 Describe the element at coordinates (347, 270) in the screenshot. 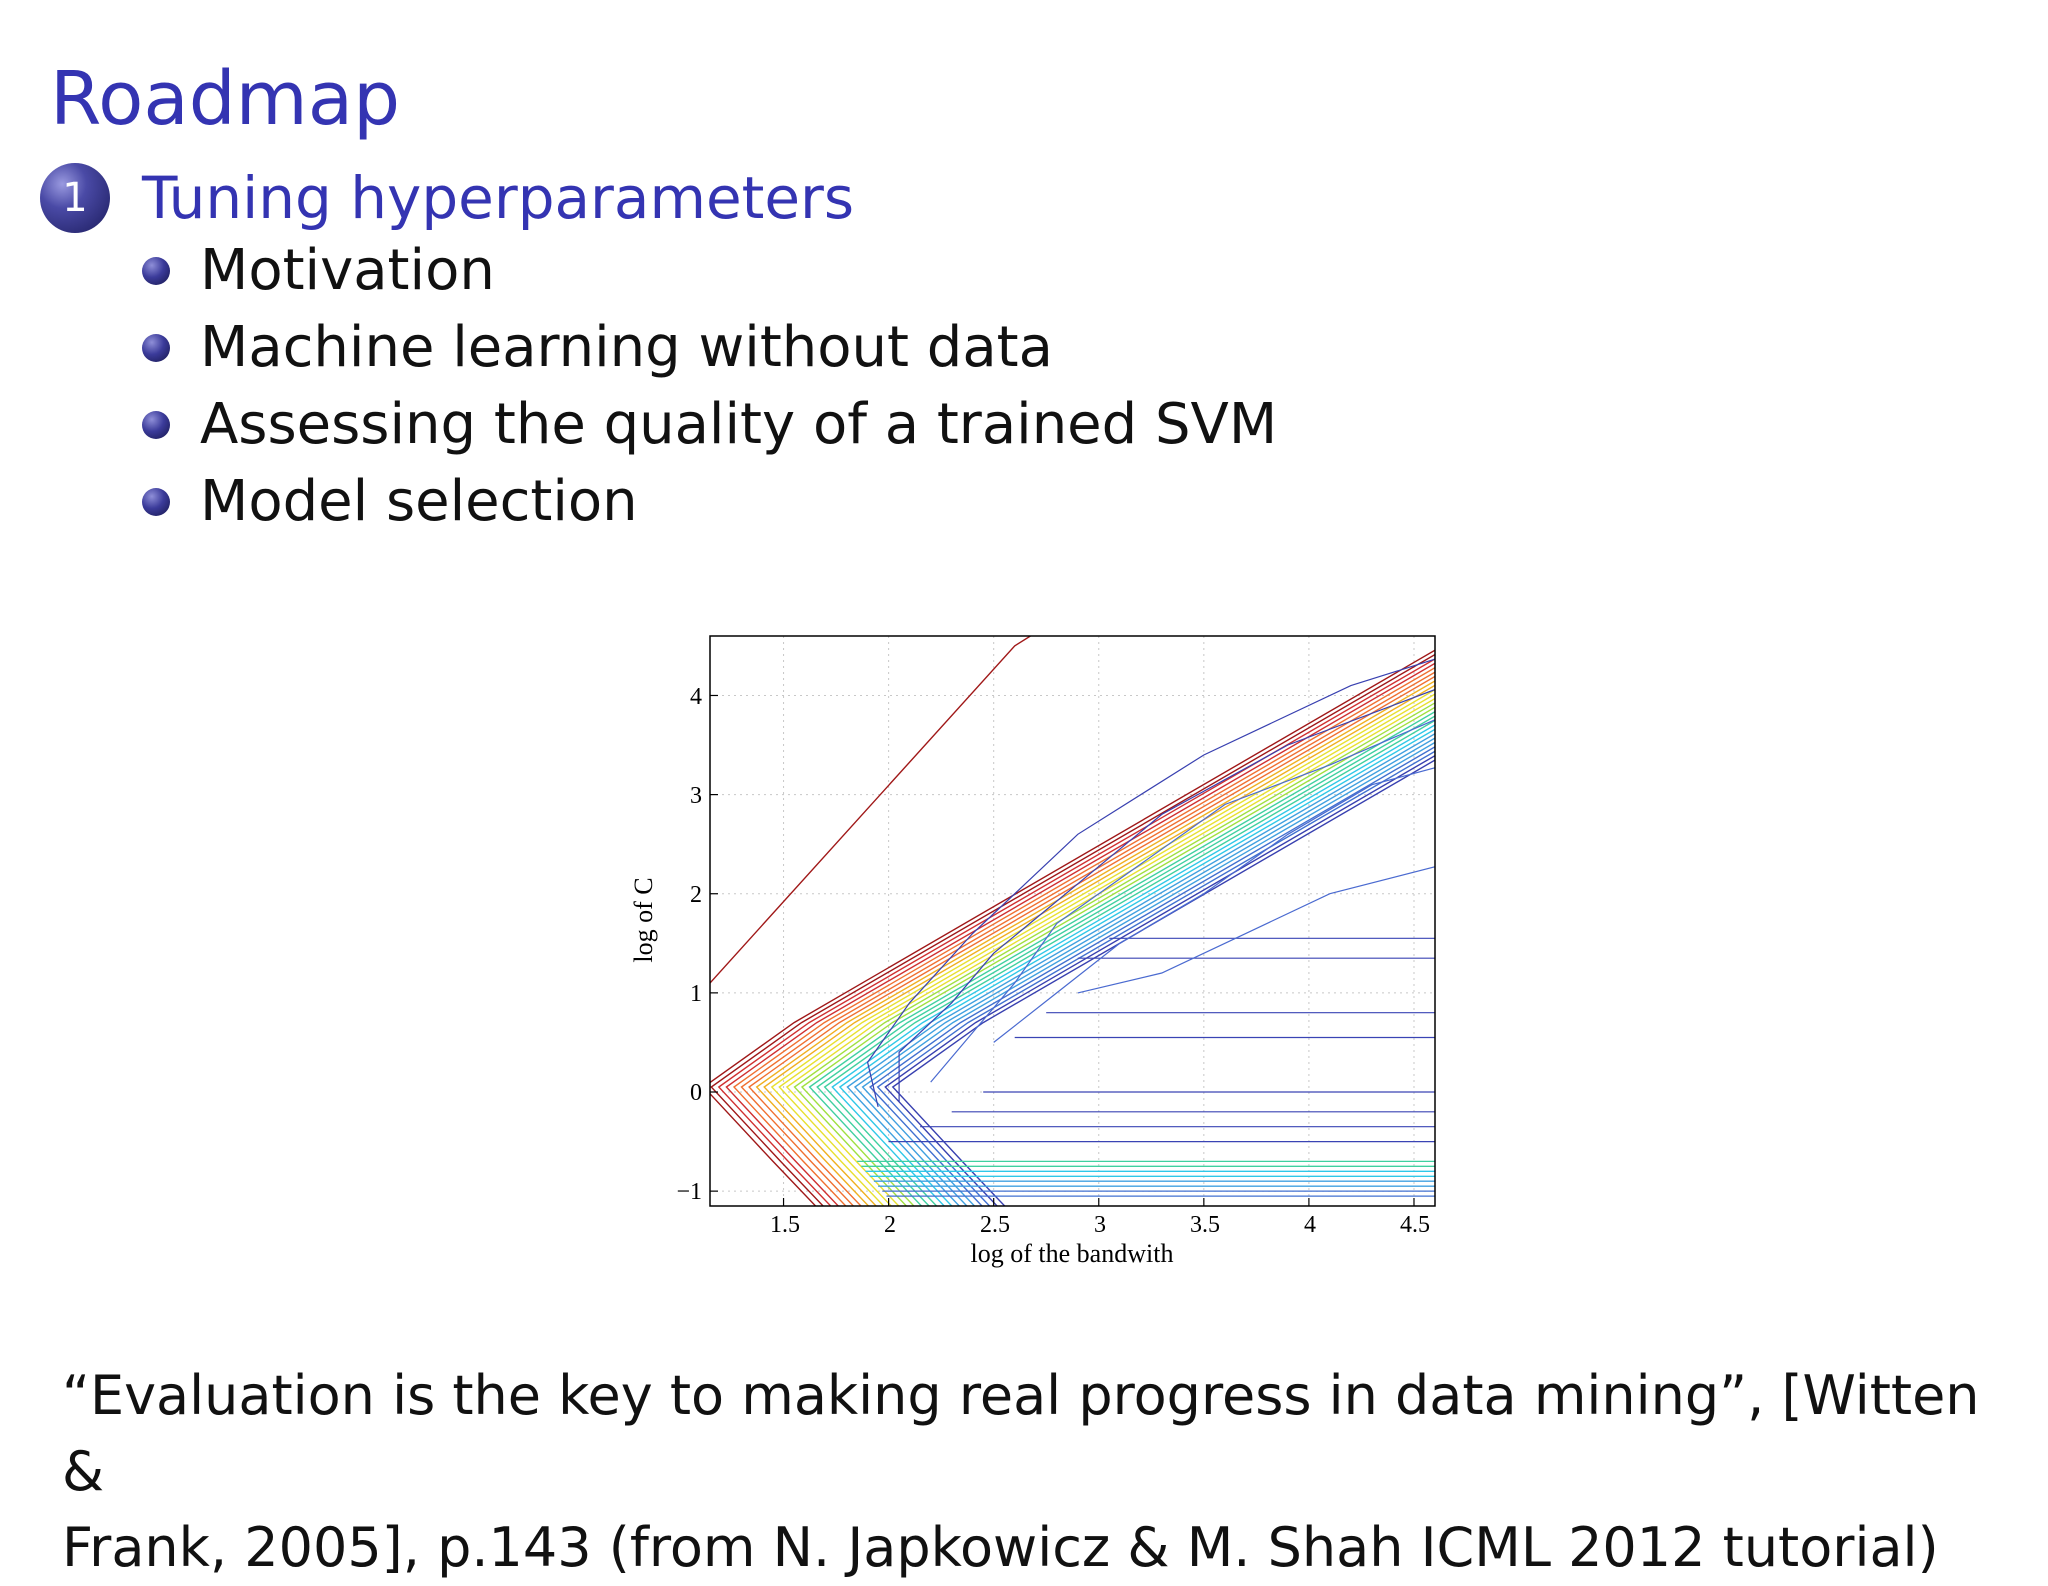

I see `bullet-text: Motivation` at that location.